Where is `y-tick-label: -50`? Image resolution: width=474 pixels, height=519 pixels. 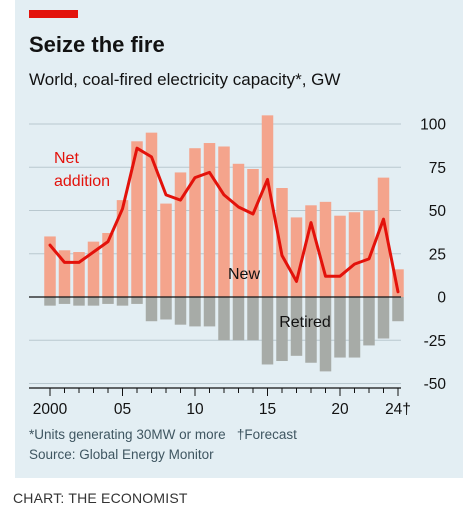 y-tick-label: -50 is located at coordinates (435, 384).